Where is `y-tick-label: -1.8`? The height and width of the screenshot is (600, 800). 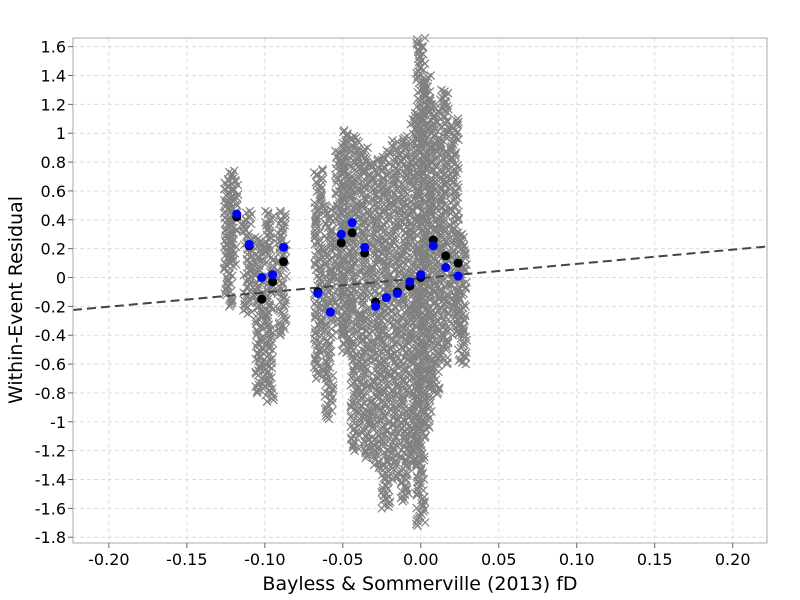
y-tick-label: -1.8 is located at coordinates (50, 537).